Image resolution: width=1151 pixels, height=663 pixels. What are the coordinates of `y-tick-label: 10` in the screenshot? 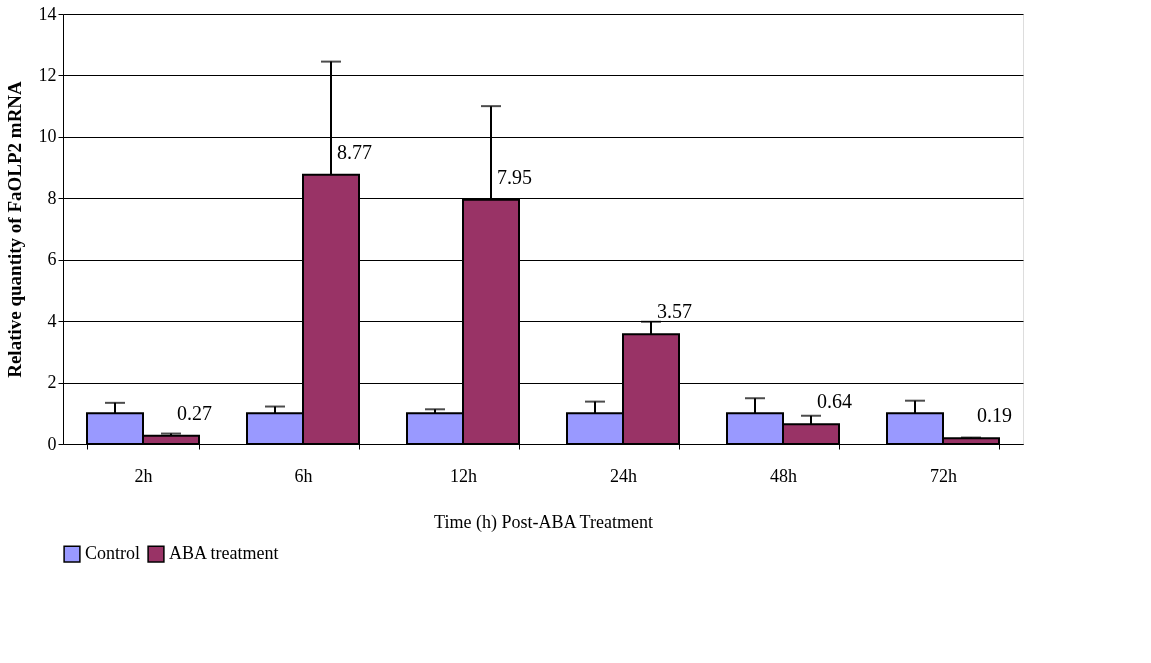 It's located at (47, 136).